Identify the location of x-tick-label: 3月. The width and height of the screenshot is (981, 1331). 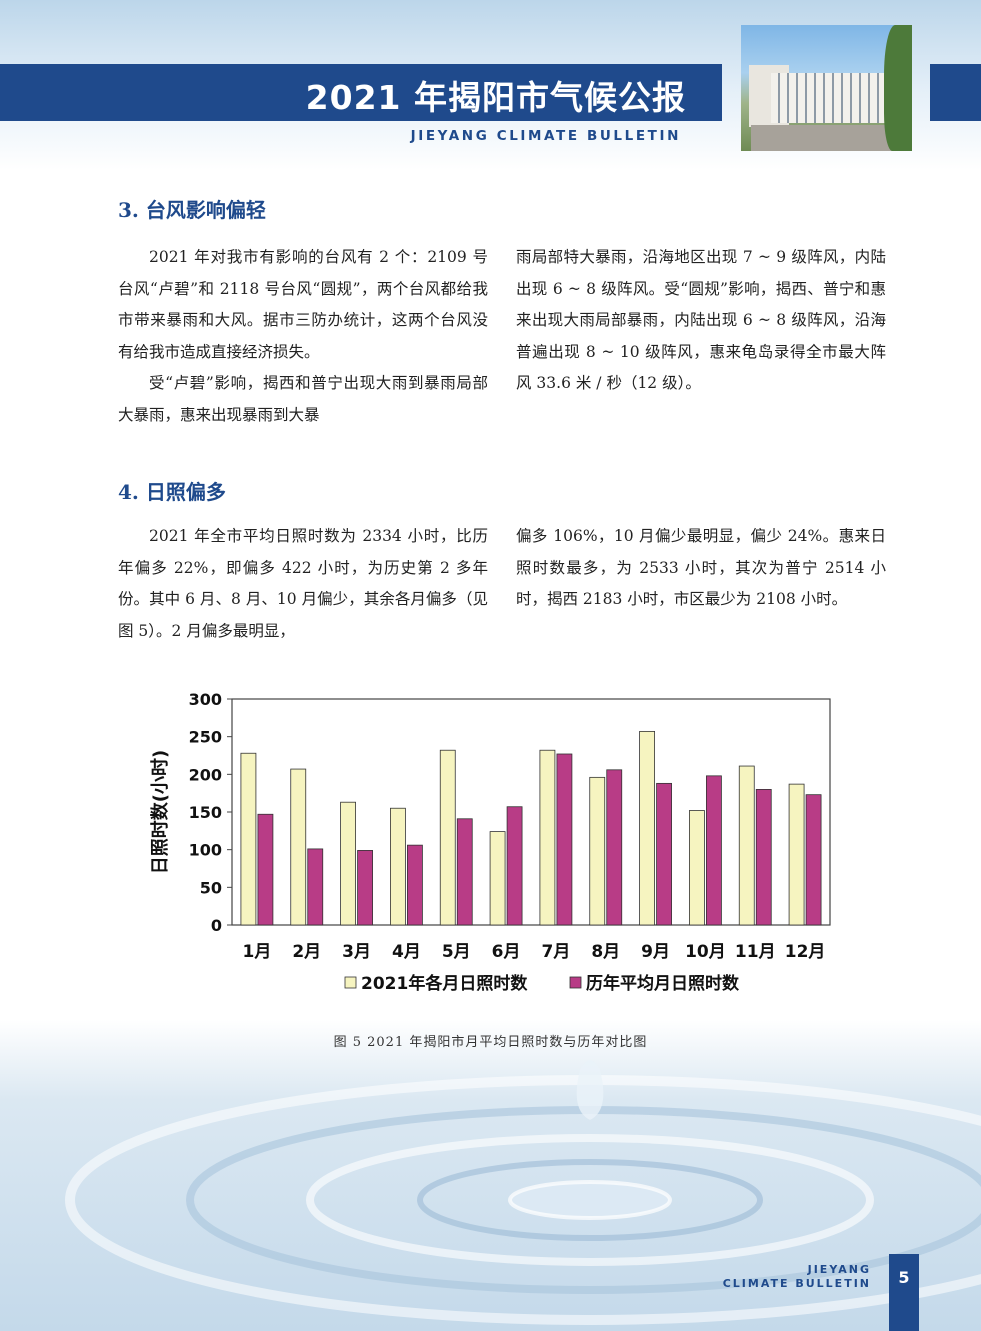
(356, 952).